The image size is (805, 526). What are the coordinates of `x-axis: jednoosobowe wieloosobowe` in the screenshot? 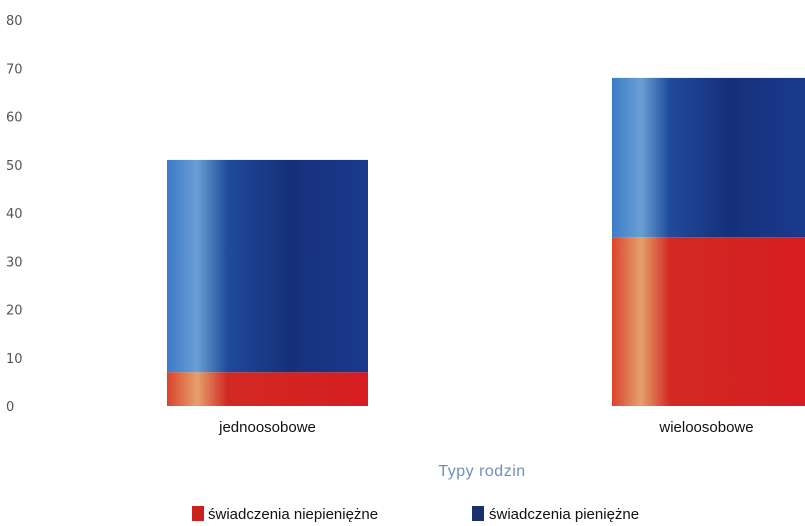 It's located at (485, 427).